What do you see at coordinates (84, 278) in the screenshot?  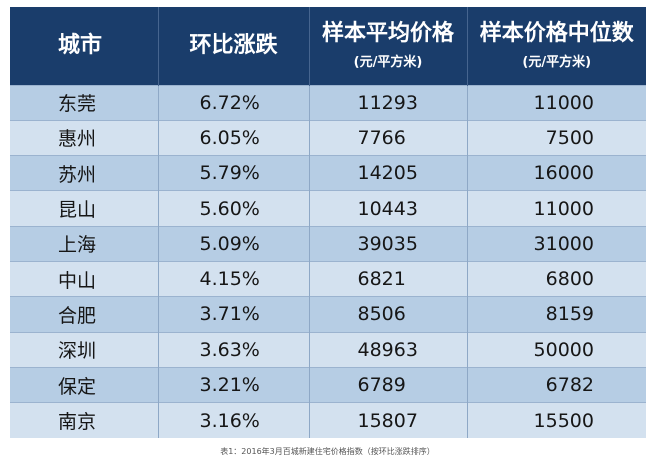 I see `cell-city: 中山` at bounding box center [84, 278].